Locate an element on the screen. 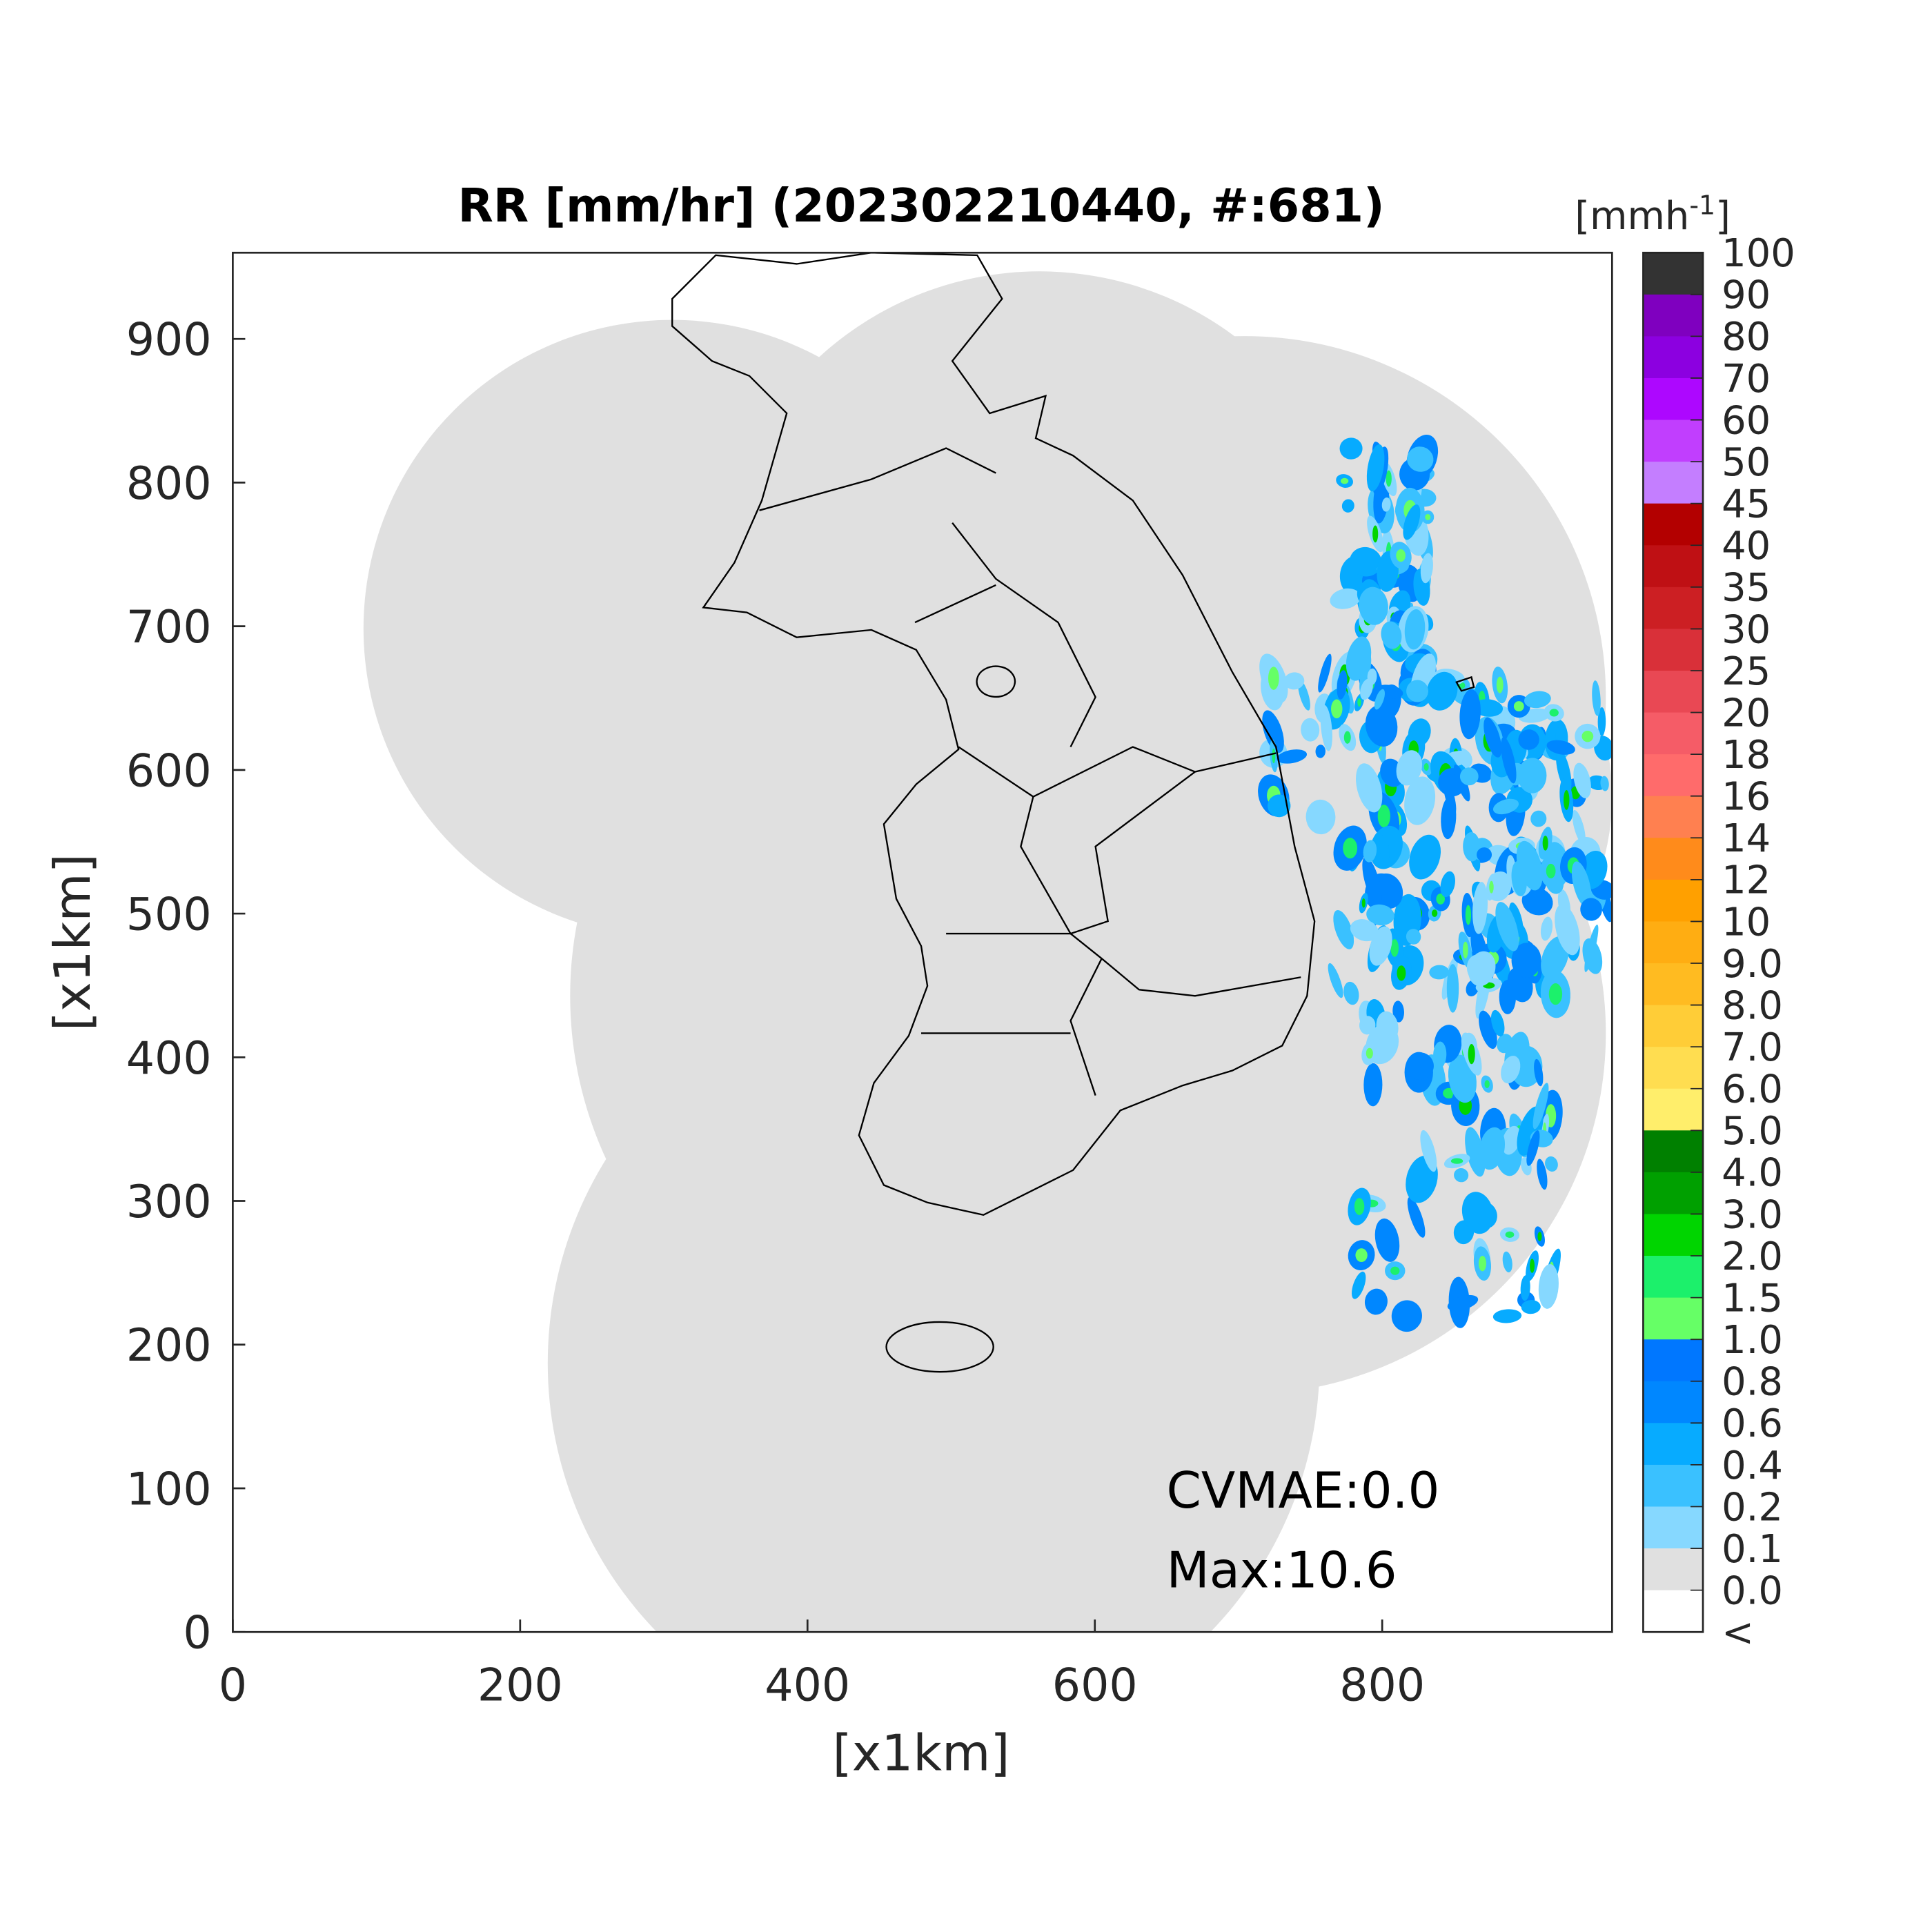 The image size is (1932, 1932). jeju-island is located at coordinates (939, 1347).